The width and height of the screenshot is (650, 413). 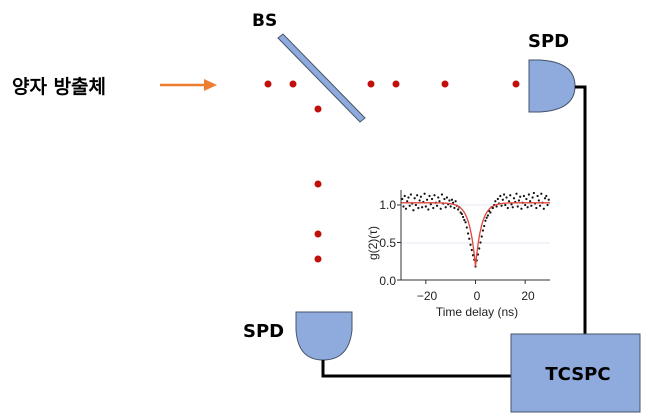 I want to click on beam-splitter, so click(x=321, y=78).